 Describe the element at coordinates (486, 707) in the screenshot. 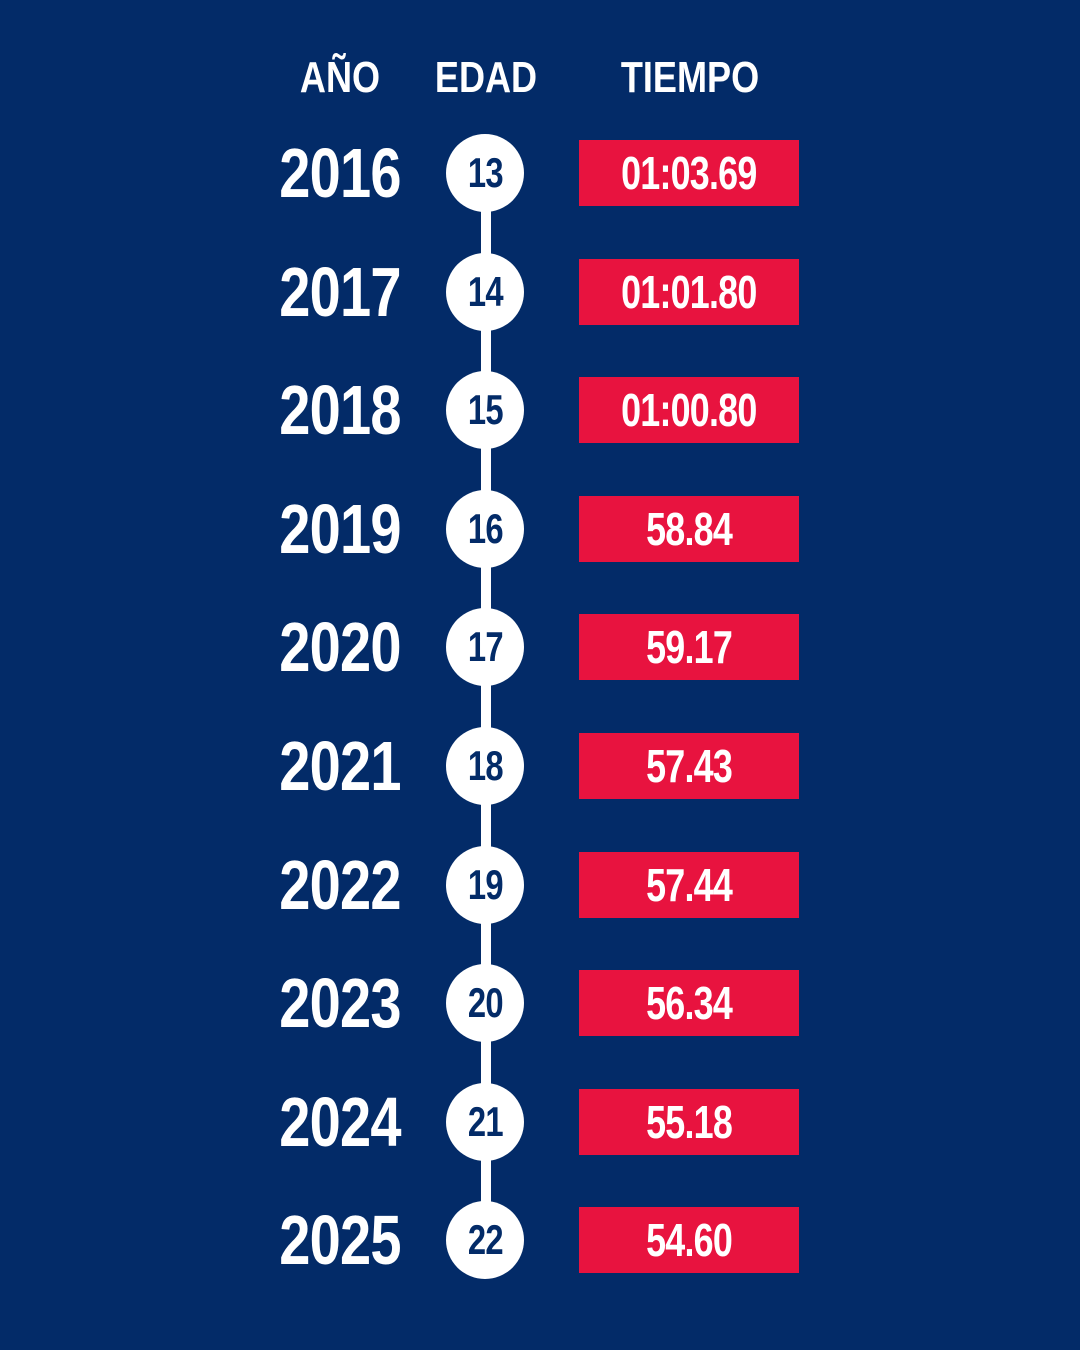

I see `timeline-connector` at that location.